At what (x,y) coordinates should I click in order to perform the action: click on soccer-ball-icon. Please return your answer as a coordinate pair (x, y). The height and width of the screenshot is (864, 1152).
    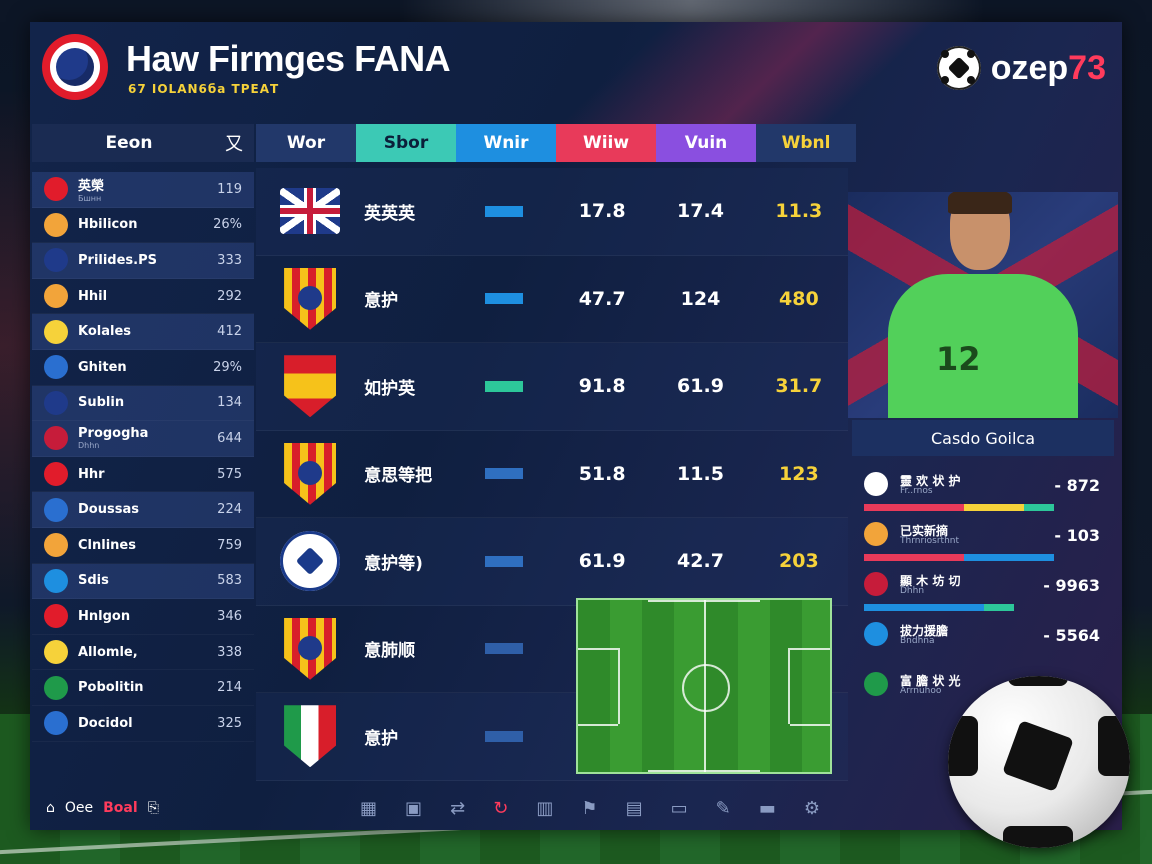
    Looking at the image, I should click on (958, 68).